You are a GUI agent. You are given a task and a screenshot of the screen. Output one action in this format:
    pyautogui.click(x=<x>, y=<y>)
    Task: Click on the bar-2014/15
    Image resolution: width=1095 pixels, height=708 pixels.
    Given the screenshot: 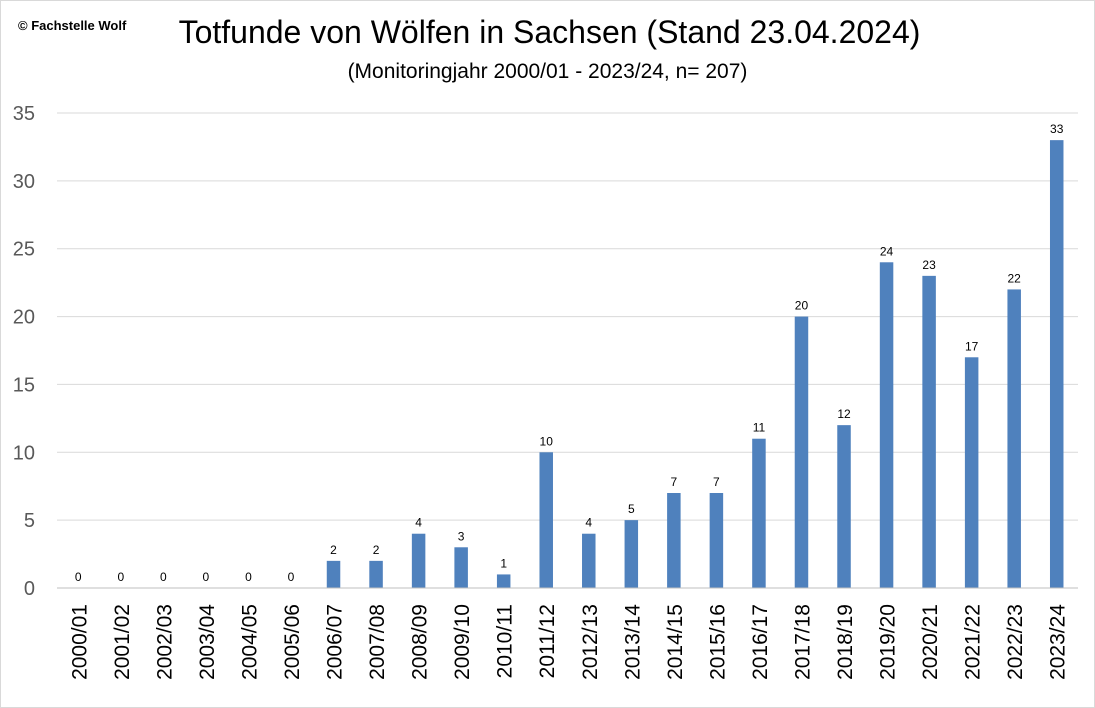 What is the action you would take?
    pyautogui.click(x=674, y=540)
    